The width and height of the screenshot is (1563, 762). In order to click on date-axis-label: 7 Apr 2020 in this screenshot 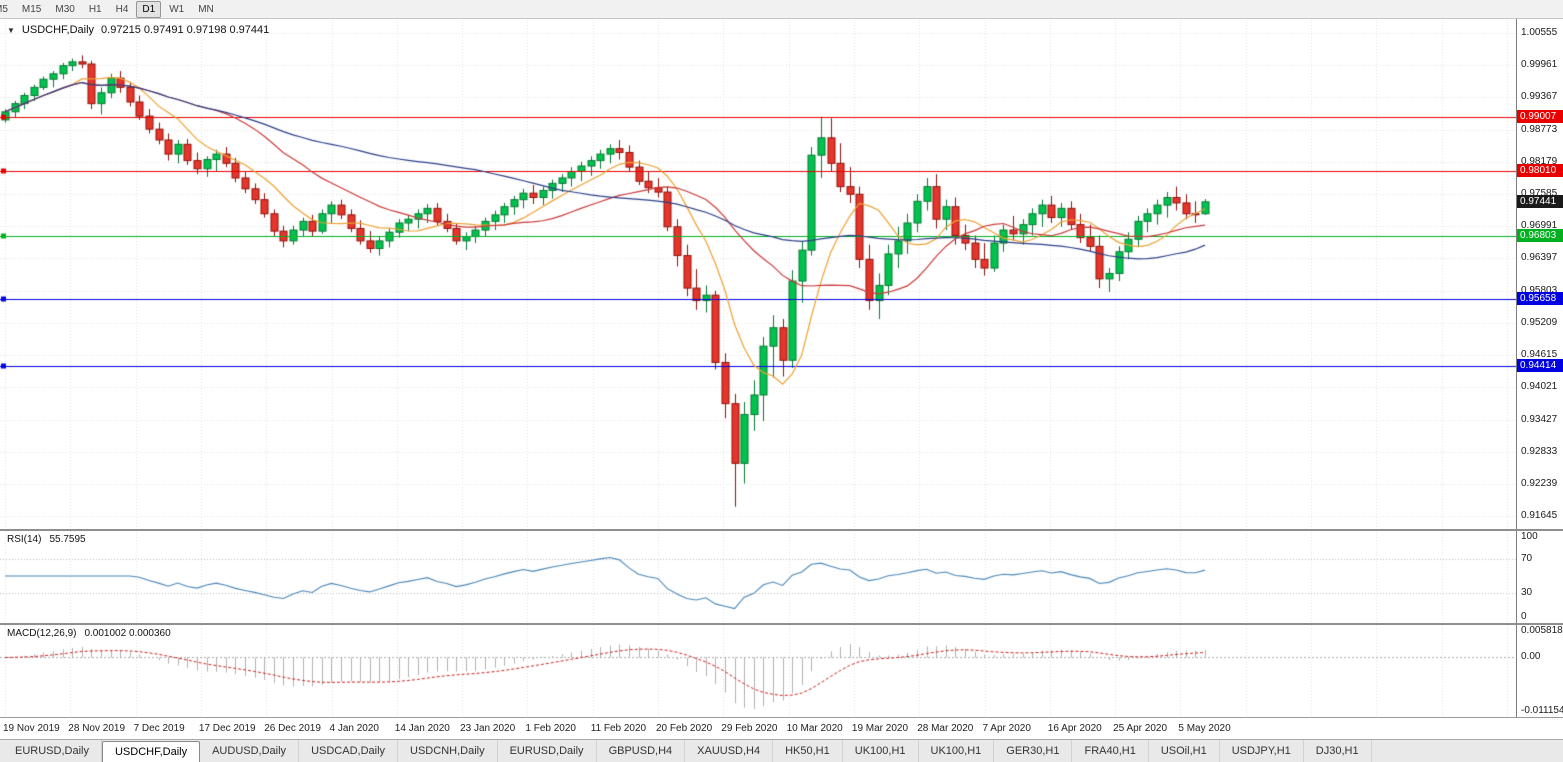, I will do `click(1006, 728)`.